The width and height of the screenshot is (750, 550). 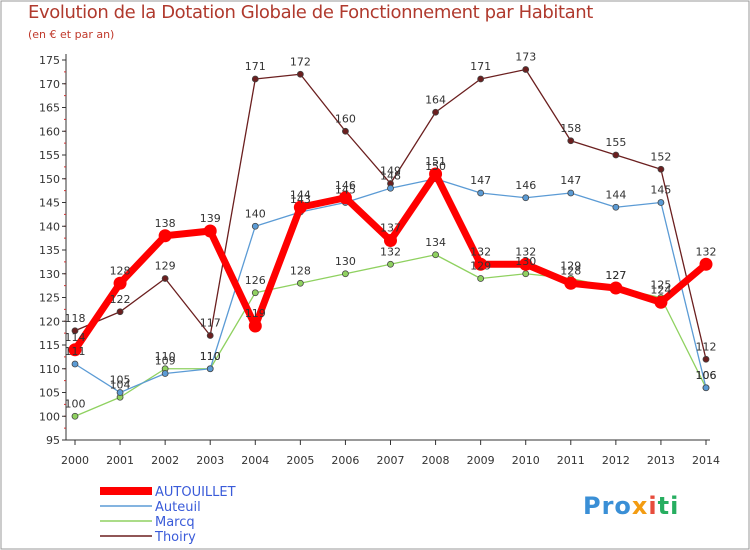 I want to click on data-label: 106, so click(x=706, y=375).